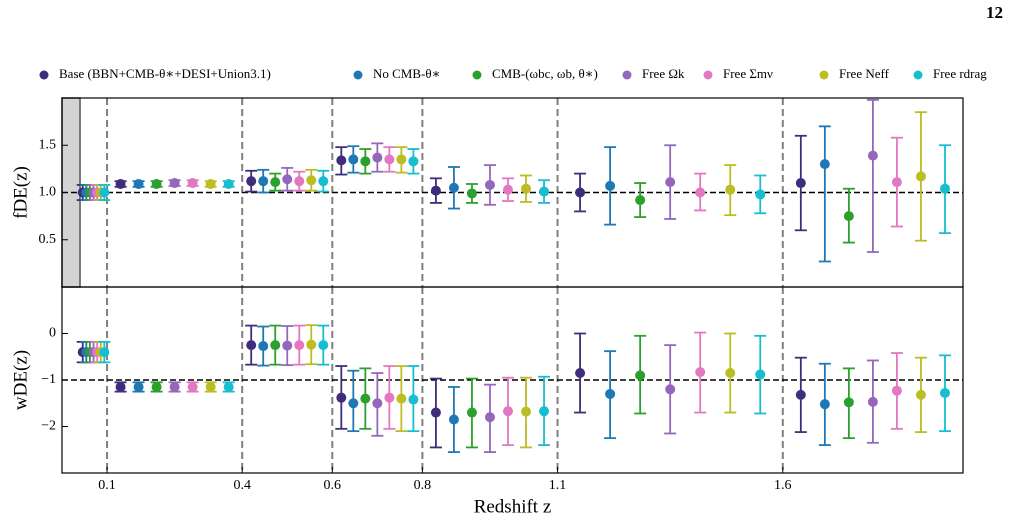  What do you see at coordinates (994, 12) in the screenshot?
I see `page-number: 12` at bounding box center [994, 12].